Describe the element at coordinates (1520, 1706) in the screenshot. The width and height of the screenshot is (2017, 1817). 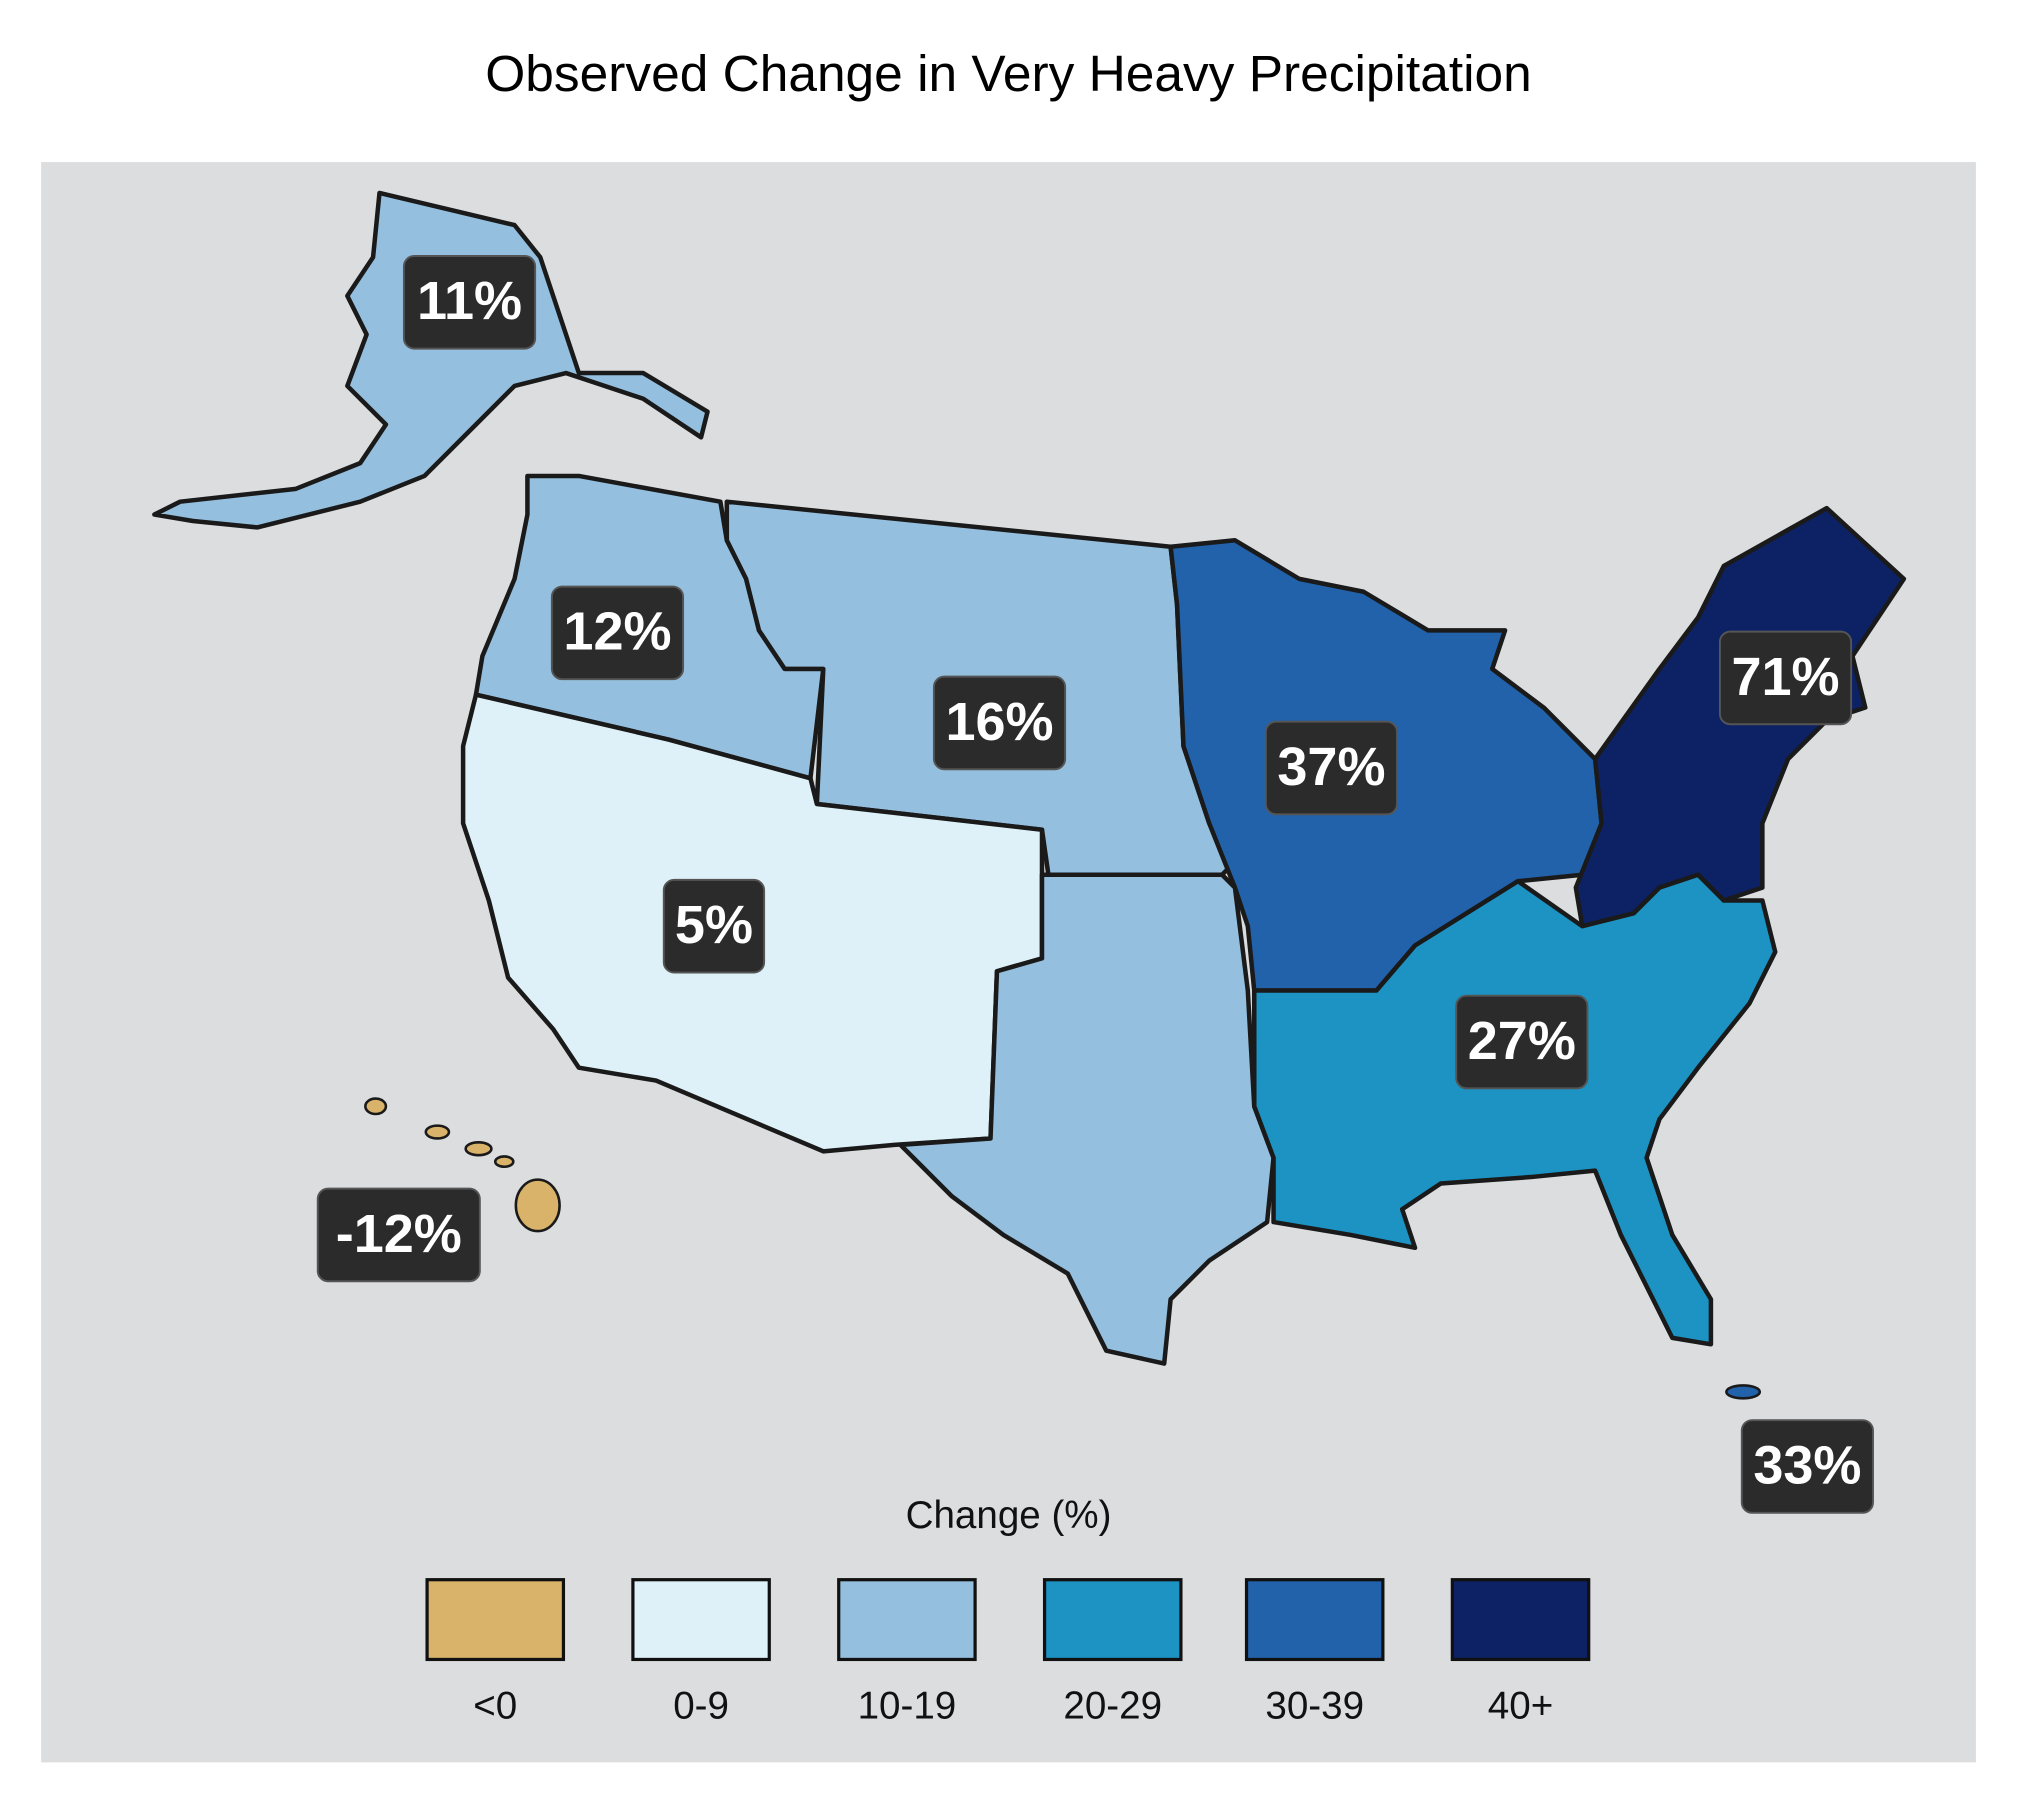
I see `legend-label: 40+` at that location.